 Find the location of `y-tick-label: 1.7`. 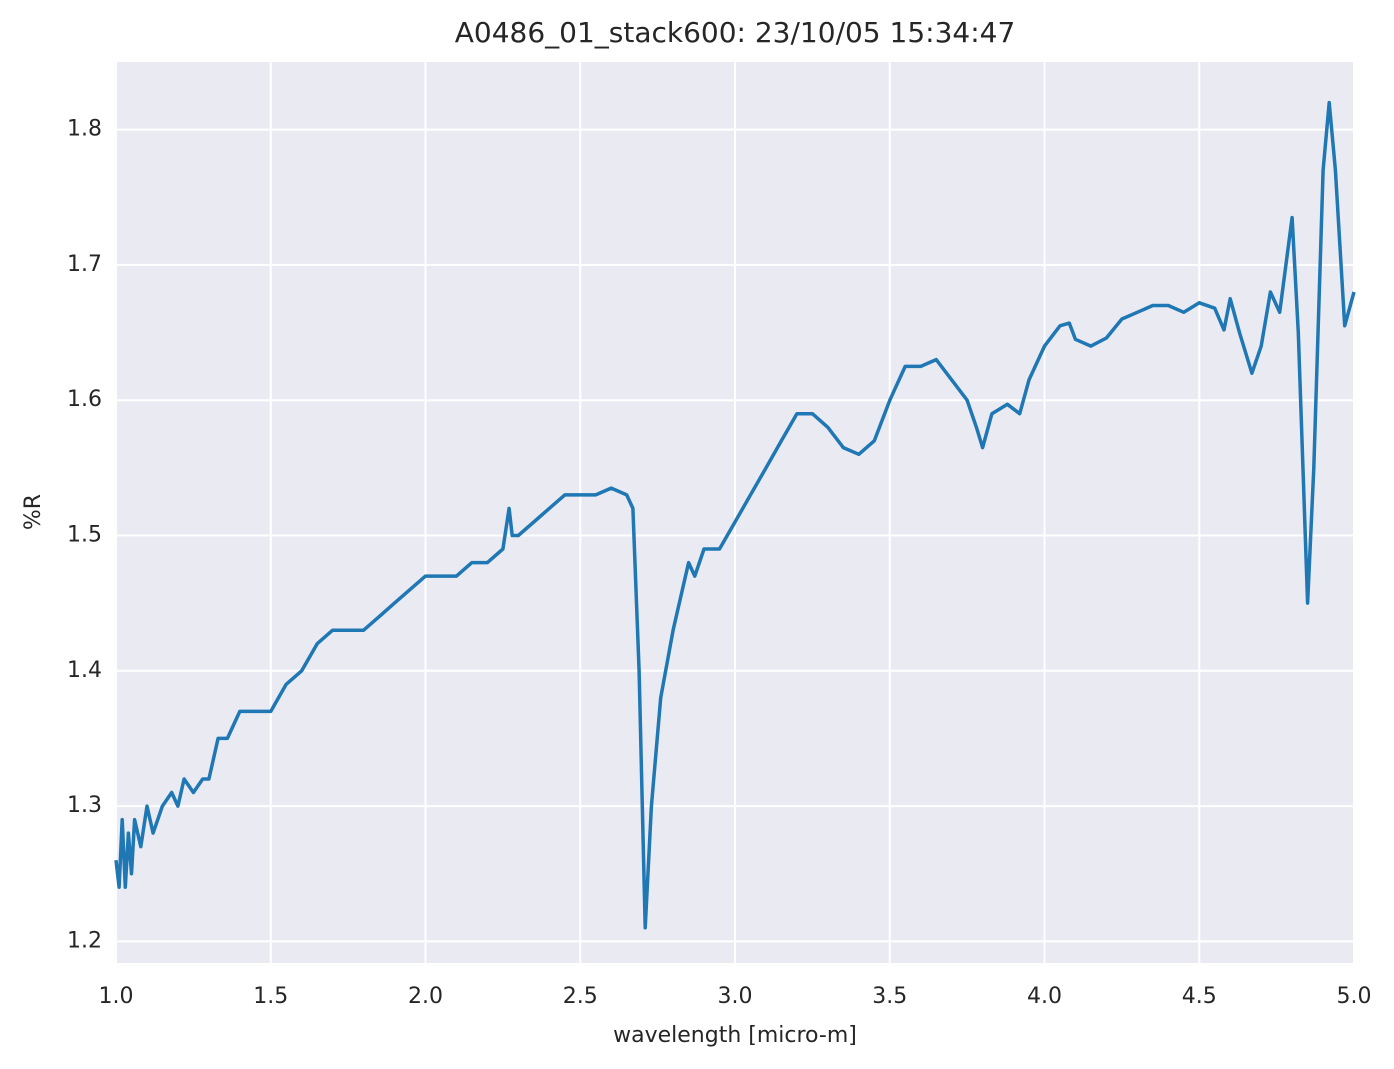

y-tick-label: 1.7 is located at coordinates (84, 264).